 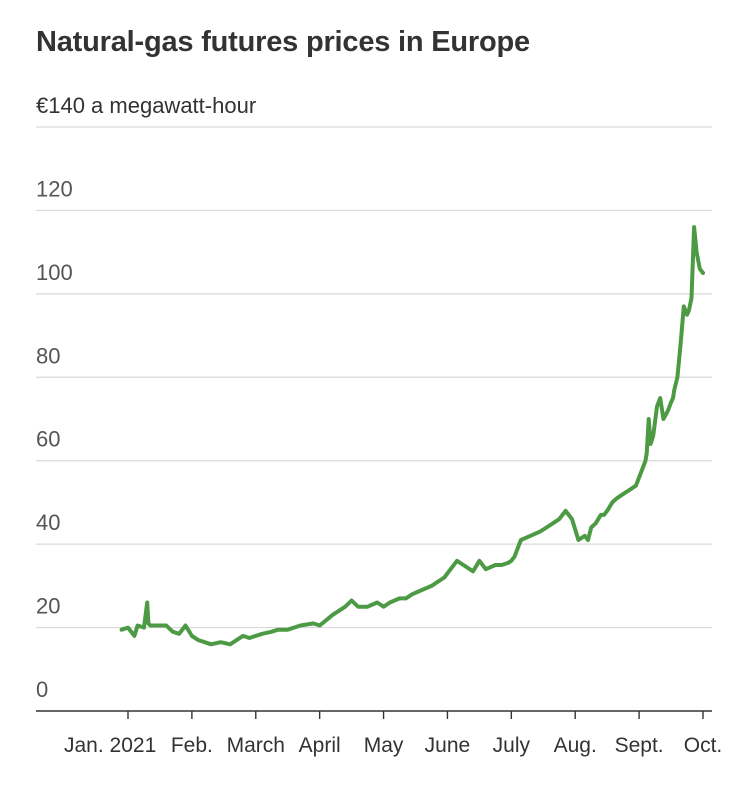 I want to click on y-tick-label: 100, so click(x=54, y=272).